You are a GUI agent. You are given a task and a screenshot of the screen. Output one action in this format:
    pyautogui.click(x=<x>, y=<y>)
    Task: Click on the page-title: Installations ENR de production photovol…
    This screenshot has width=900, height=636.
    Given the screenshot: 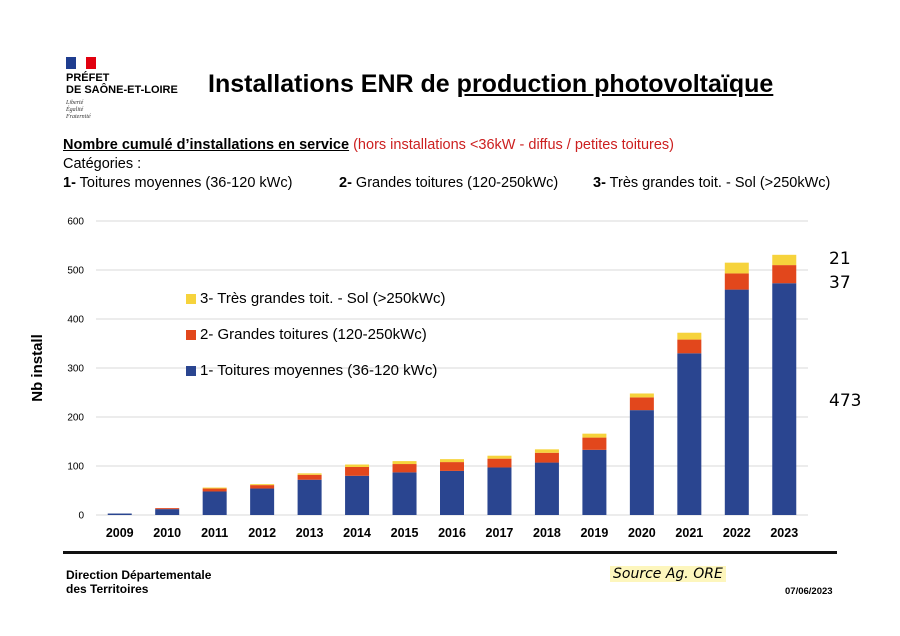 What is the action you would take?
    pyautogui.click(x=490, y=84)
    